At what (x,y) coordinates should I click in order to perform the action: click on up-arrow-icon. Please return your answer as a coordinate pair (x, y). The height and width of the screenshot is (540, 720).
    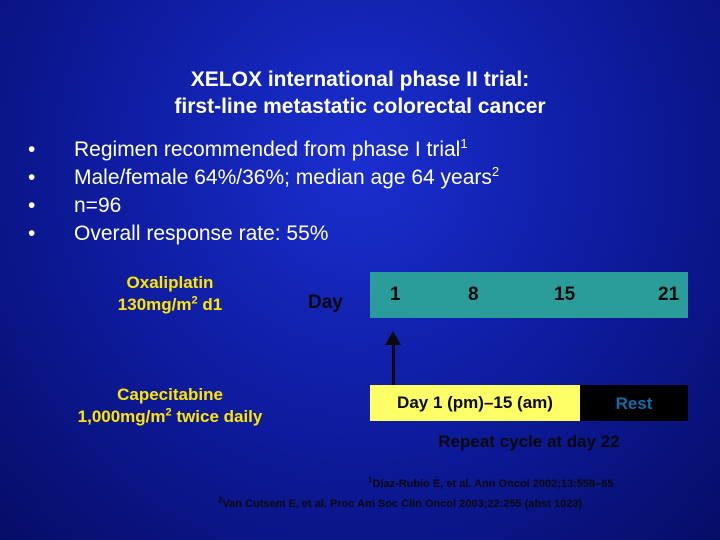
    Looking at the image, I should click on (393, 338).